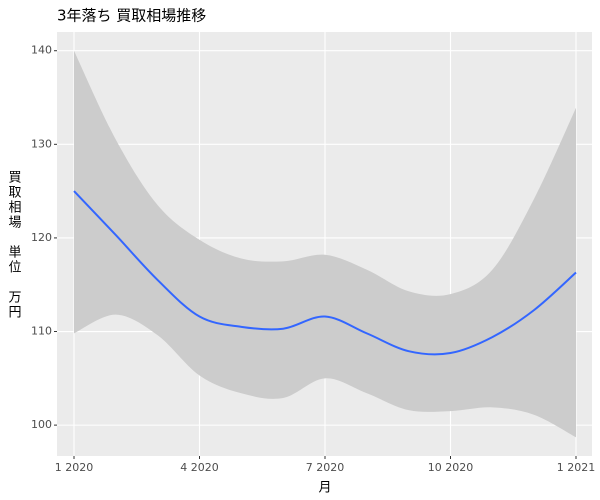  Describe the element at coordinates (199, 467) in the screenshot. I see `x-tick-label: 4 2020` at that location.